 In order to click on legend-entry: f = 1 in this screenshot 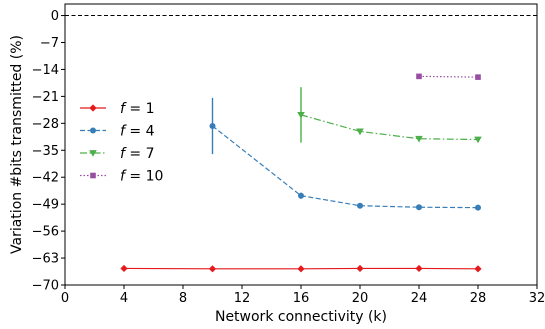, I will do `click(117, 109)`.